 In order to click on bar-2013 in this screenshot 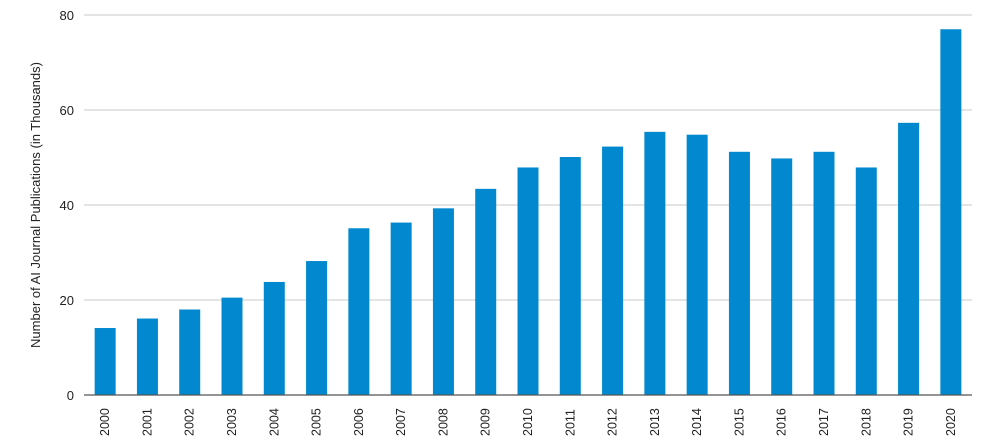, I will do `click(655, 263)`.